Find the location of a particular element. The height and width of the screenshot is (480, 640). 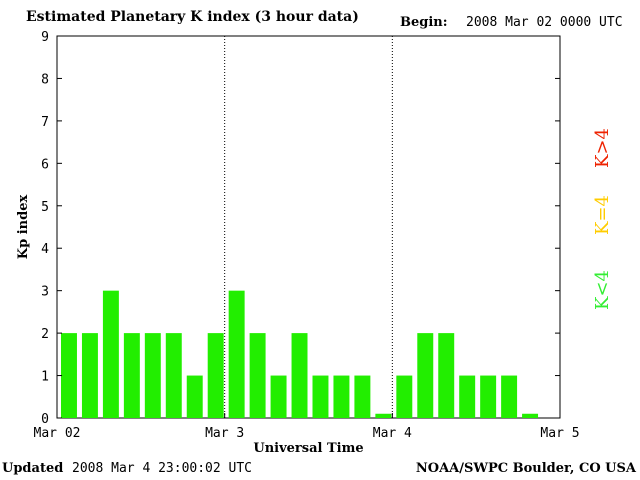

begin-label: Begin: is located at coordinates (424, 22).